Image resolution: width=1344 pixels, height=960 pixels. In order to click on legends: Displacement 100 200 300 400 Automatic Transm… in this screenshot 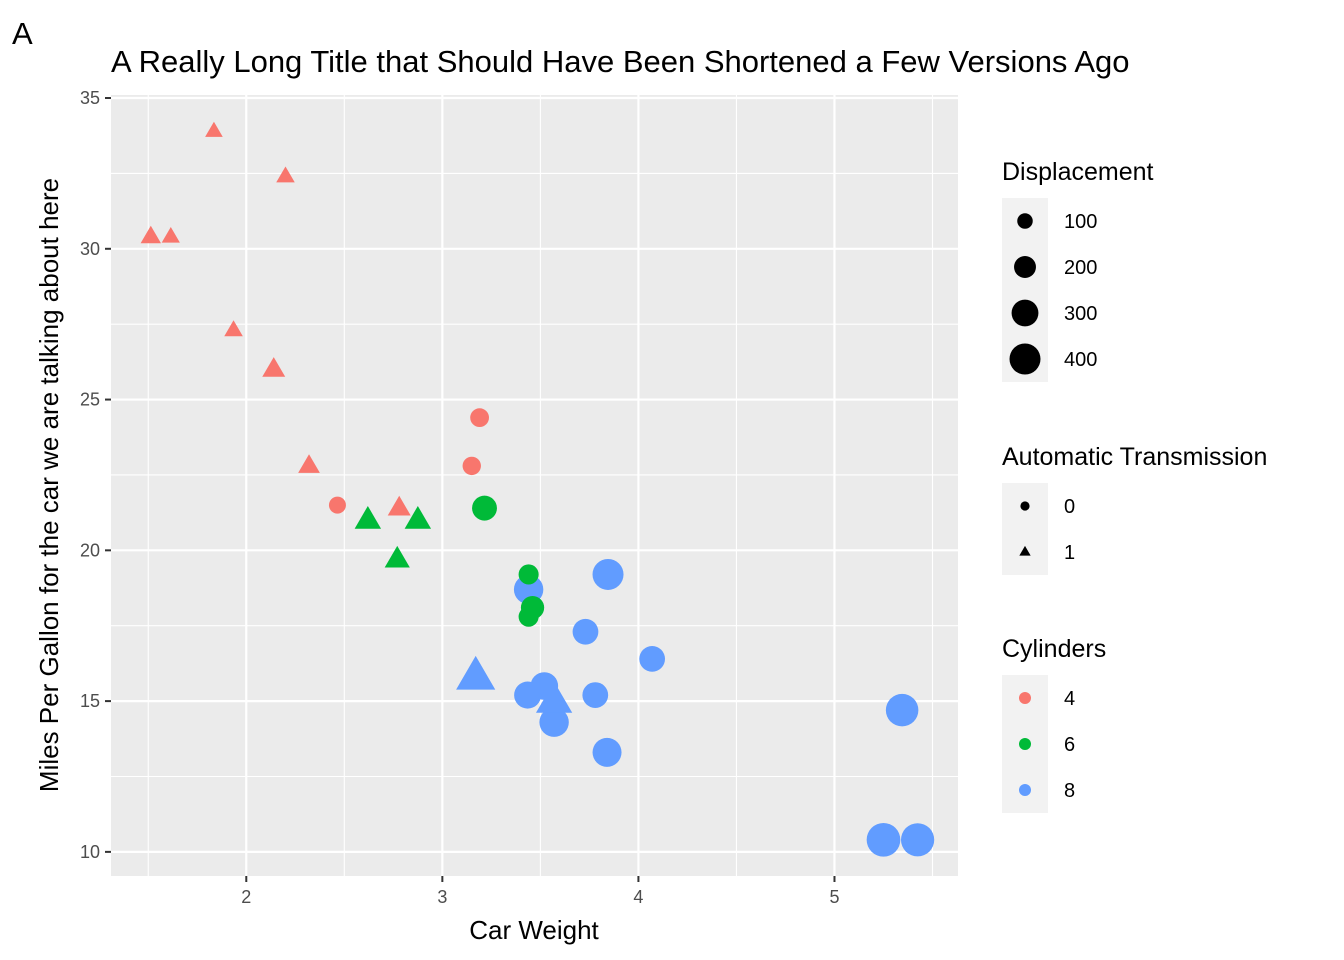, I will do `click(1134, 485)`.